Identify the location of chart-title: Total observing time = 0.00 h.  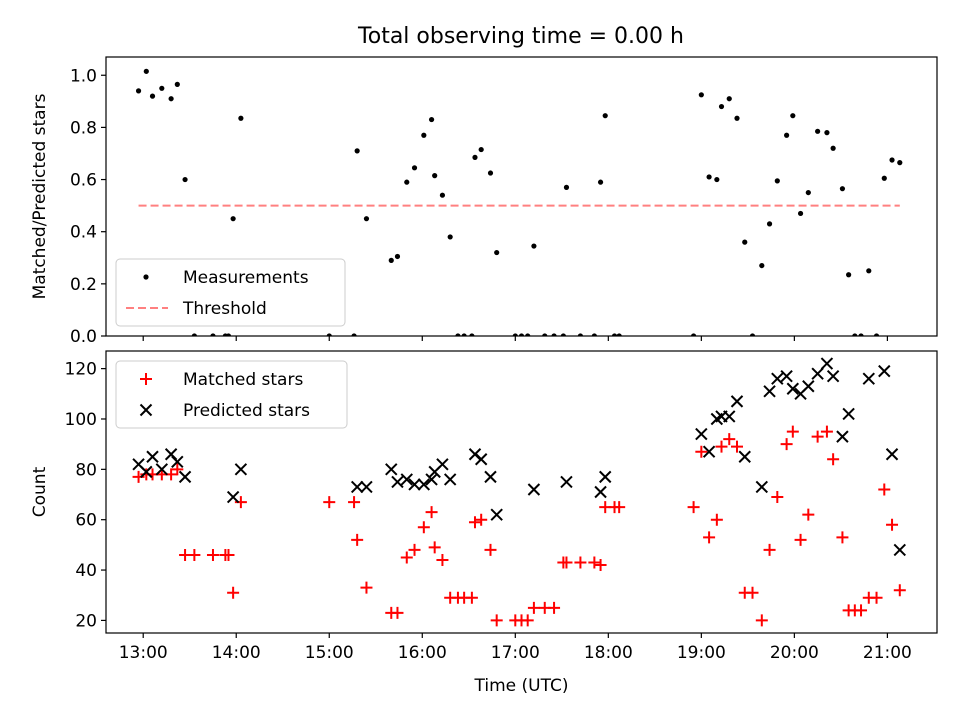
(520, 36).